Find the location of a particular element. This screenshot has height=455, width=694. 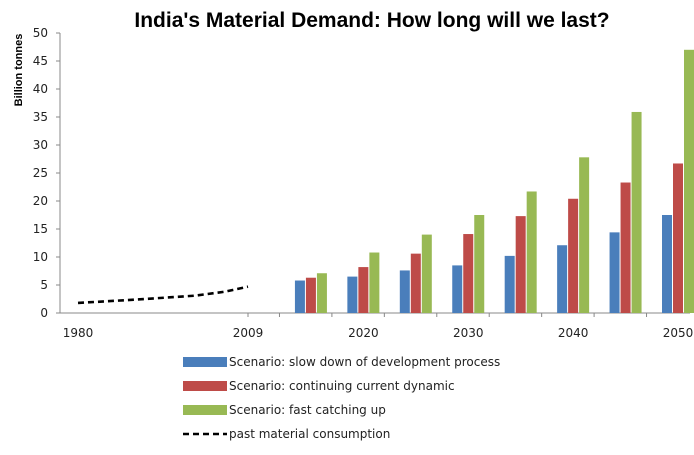

past-consumption-line is located at coordinates (163, 295).